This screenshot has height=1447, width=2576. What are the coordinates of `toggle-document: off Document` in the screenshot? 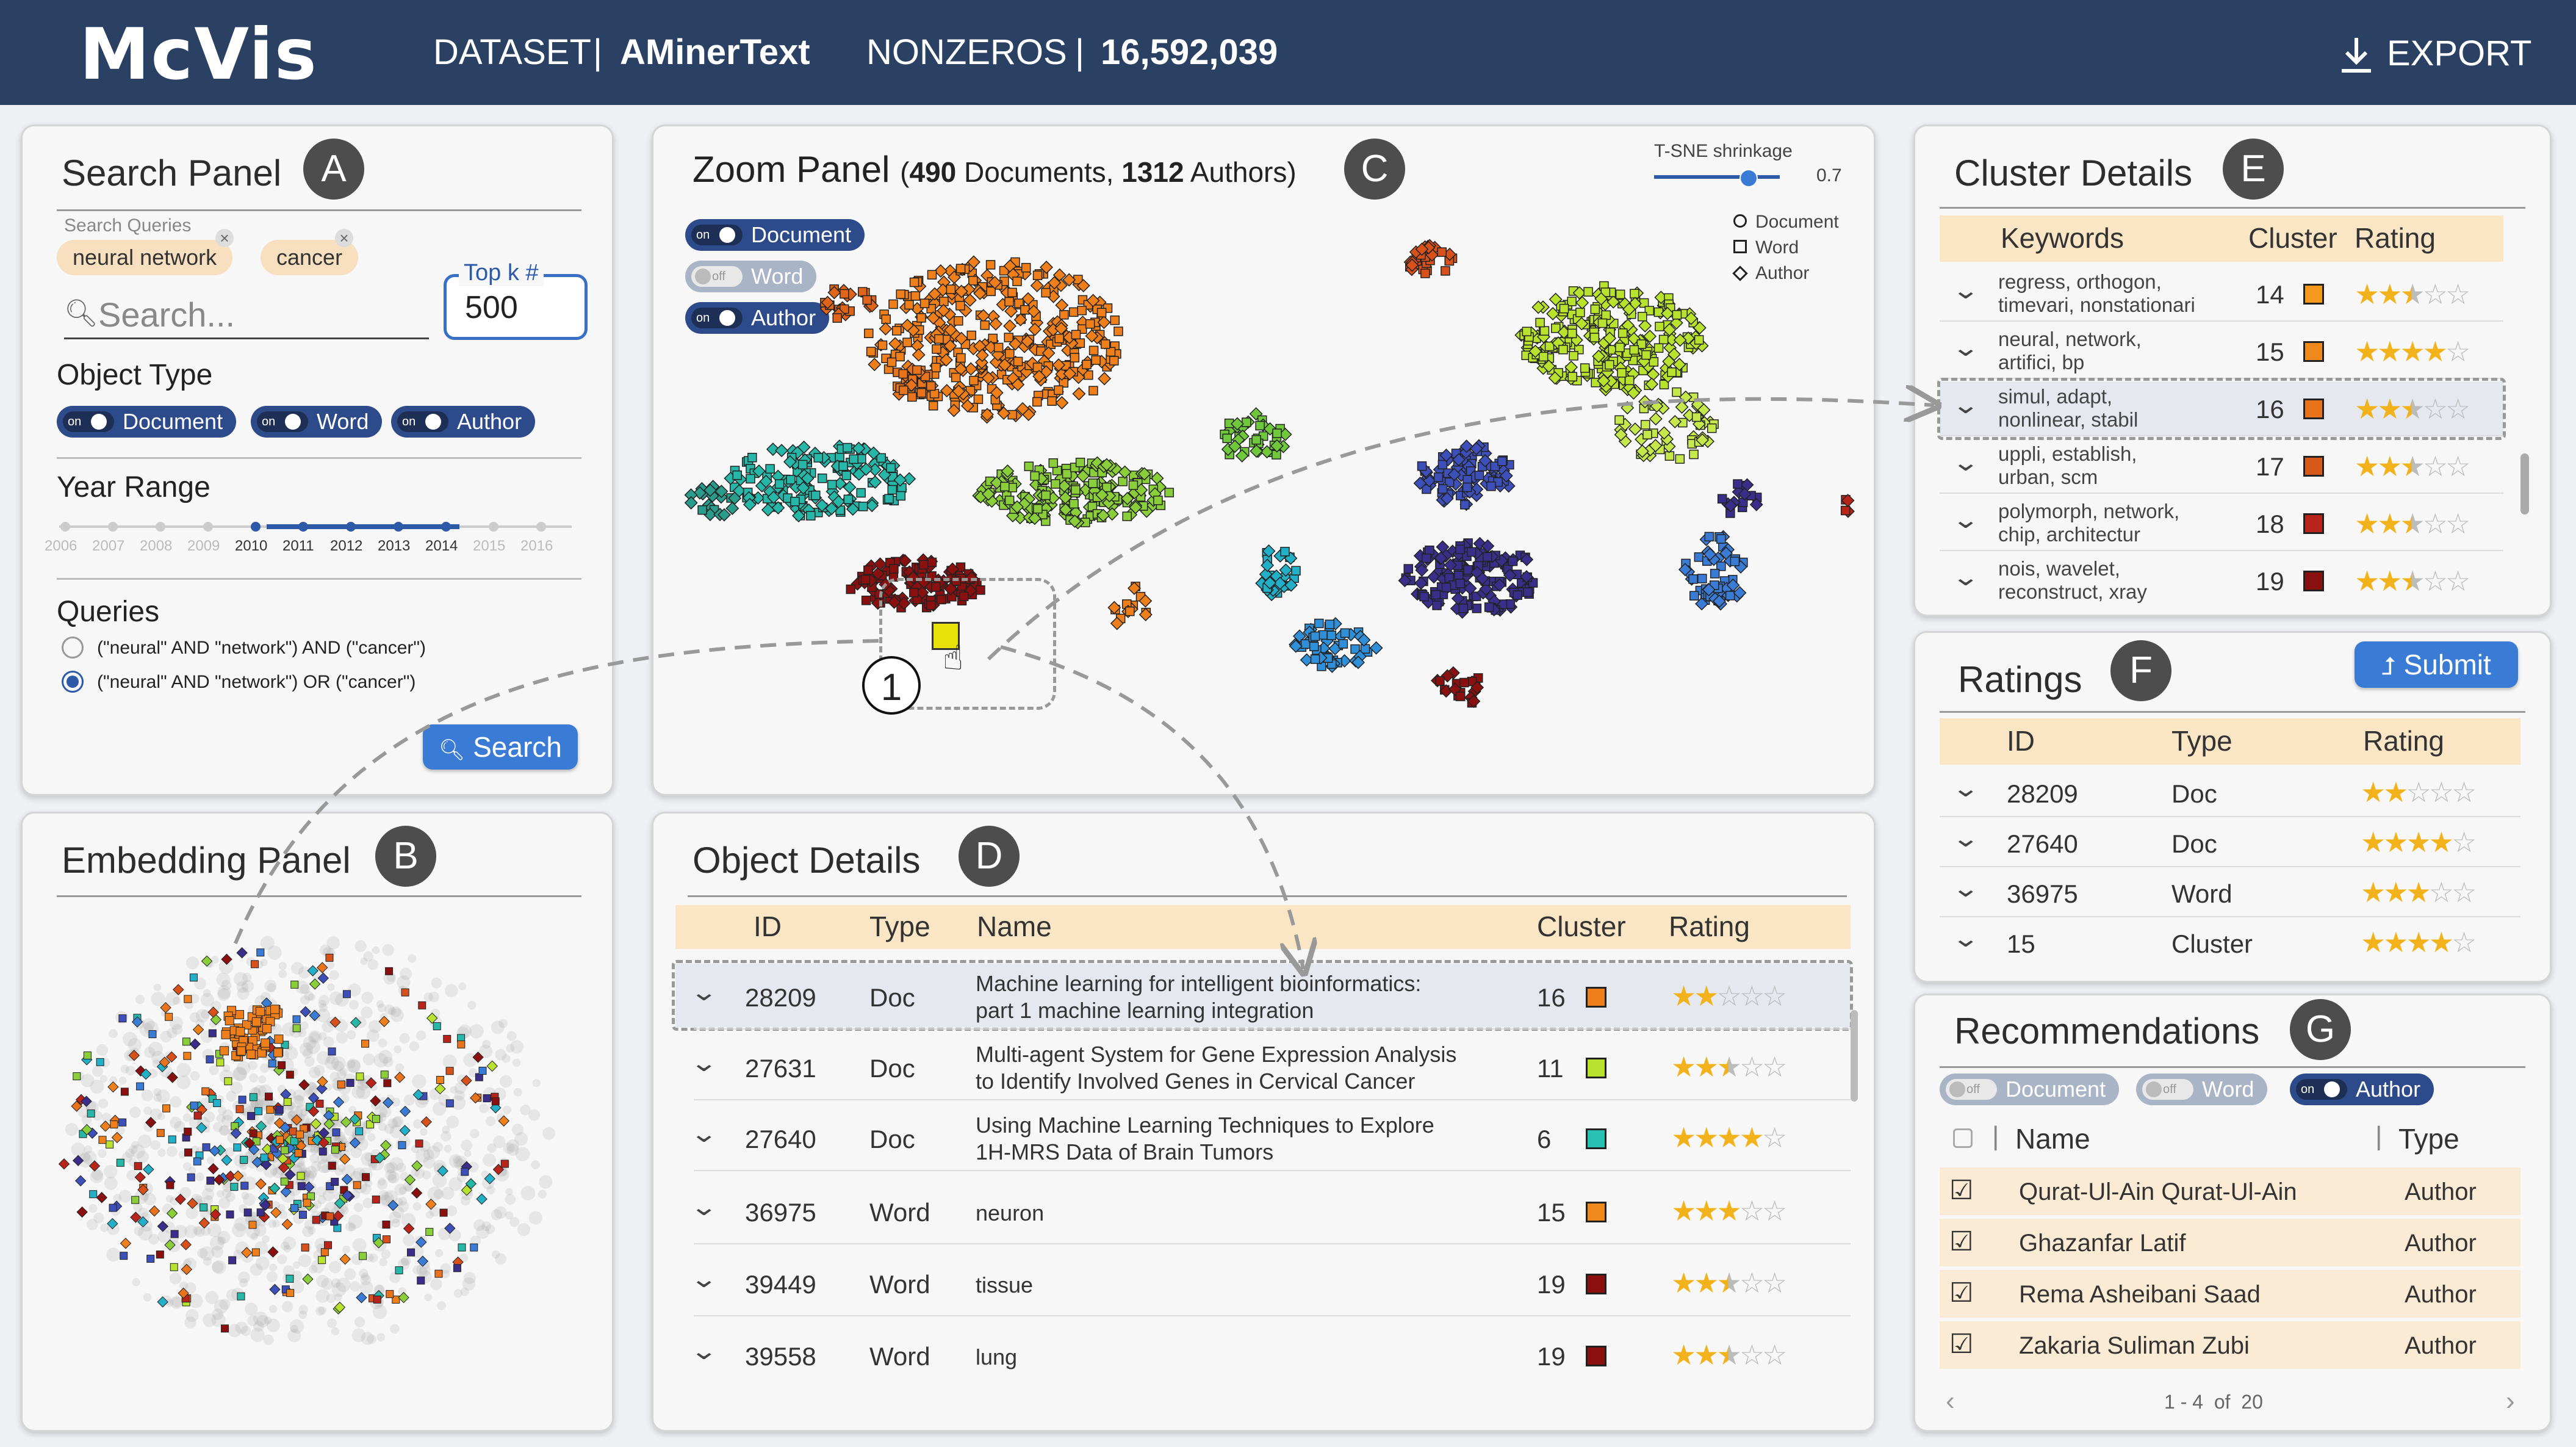 It's located at (2030, 1090).